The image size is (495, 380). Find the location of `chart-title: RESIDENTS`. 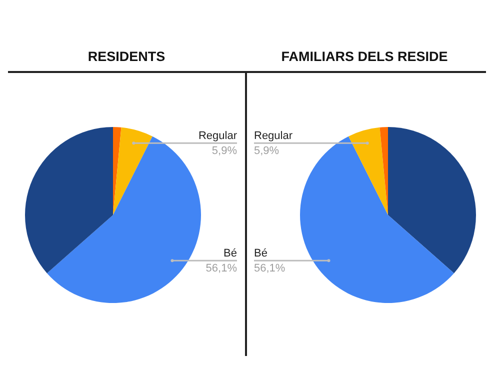

chart-title: RESIDENTS is located at coordinates (126, 57).